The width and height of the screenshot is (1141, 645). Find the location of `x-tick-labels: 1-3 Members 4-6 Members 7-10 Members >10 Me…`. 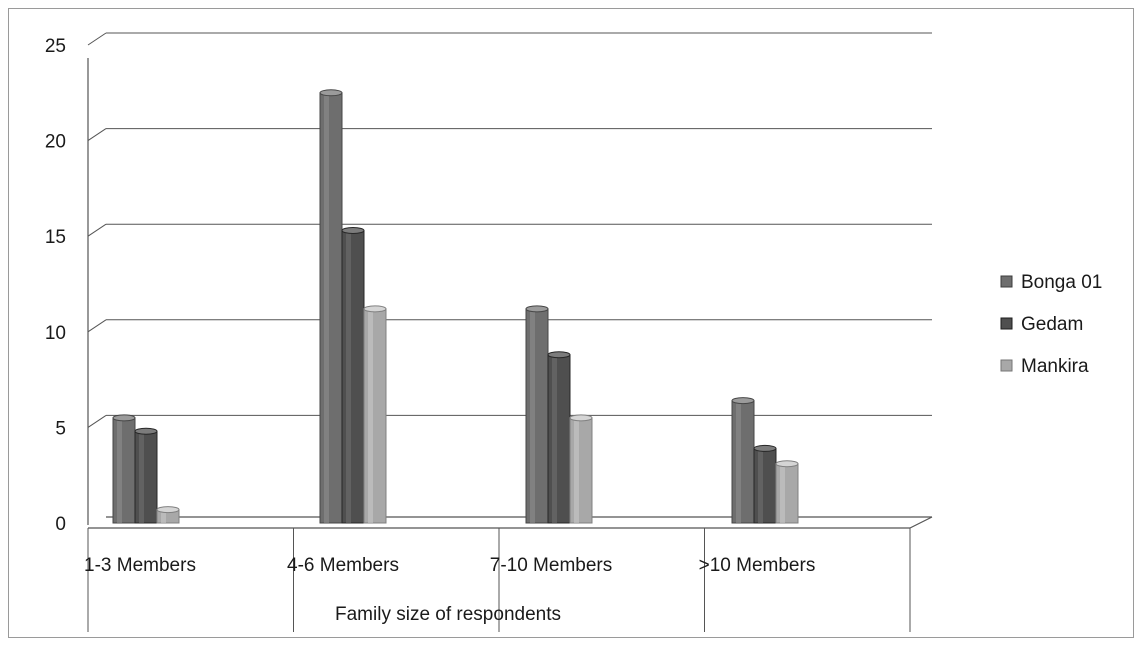

x-tick-labels: 1-3 Members 4-6 Members 7-10 Members >10 Me… is located at coordinates (449, 565).